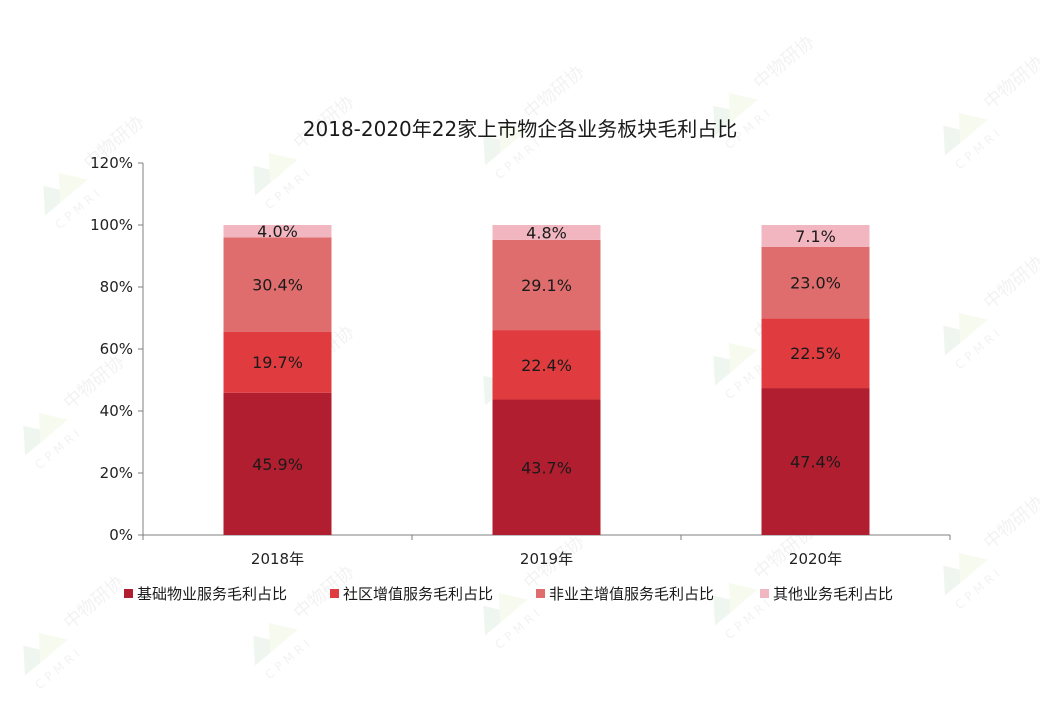  I want to click on x-tick-label: 2019年, so click(546, 559).